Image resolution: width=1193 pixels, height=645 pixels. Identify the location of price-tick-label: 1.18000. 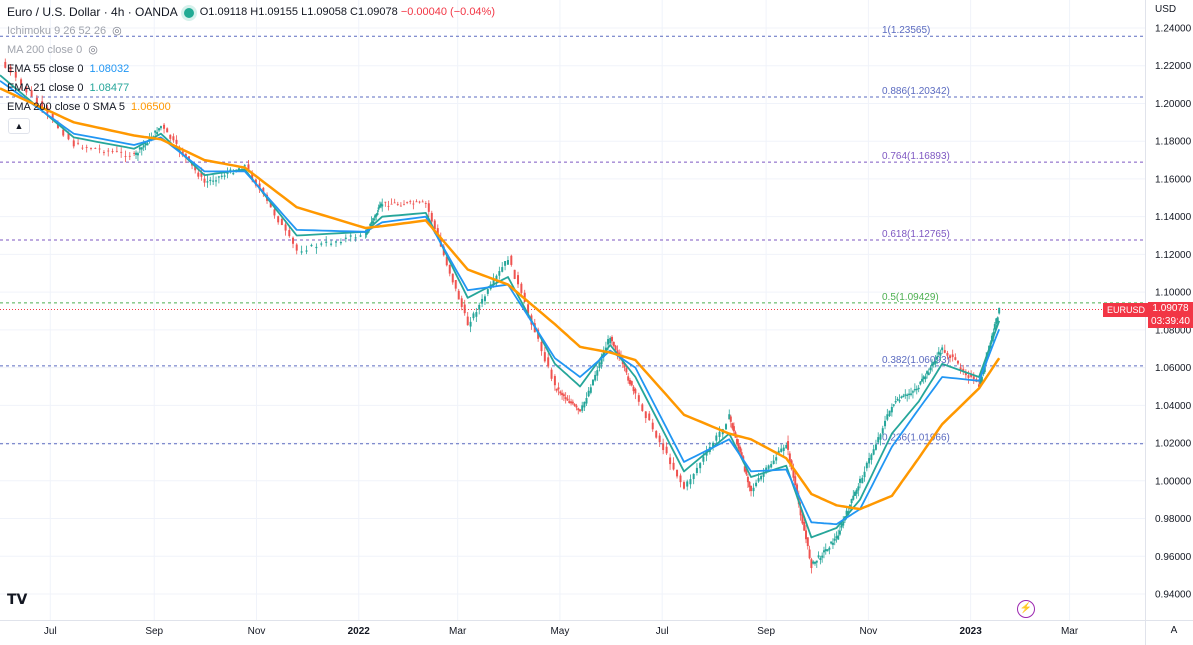
(1173, 142).